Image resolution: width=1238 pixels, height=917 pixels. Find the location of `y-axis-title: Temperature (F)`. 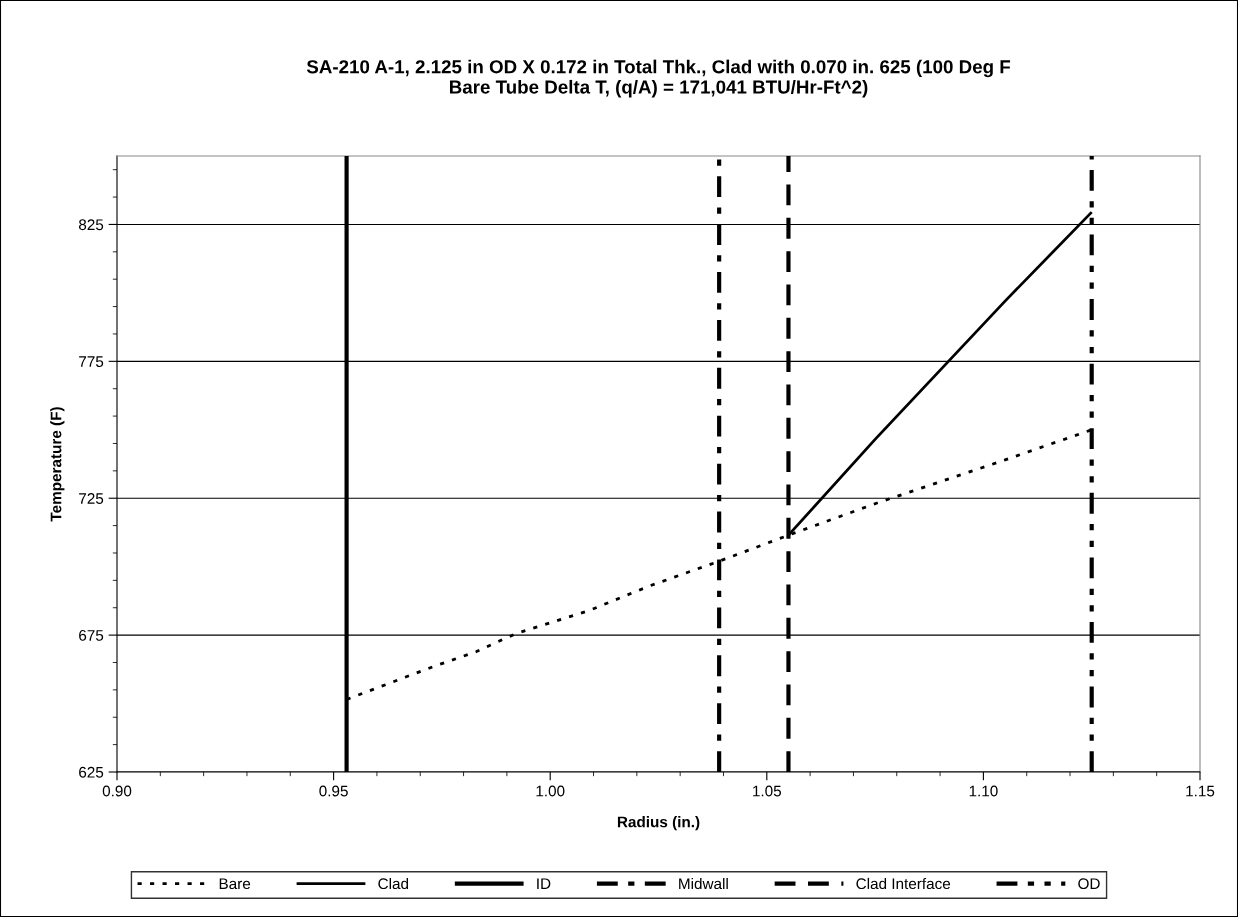

y-axis-title: Temperature (F) is located at coordinates (57, 464).